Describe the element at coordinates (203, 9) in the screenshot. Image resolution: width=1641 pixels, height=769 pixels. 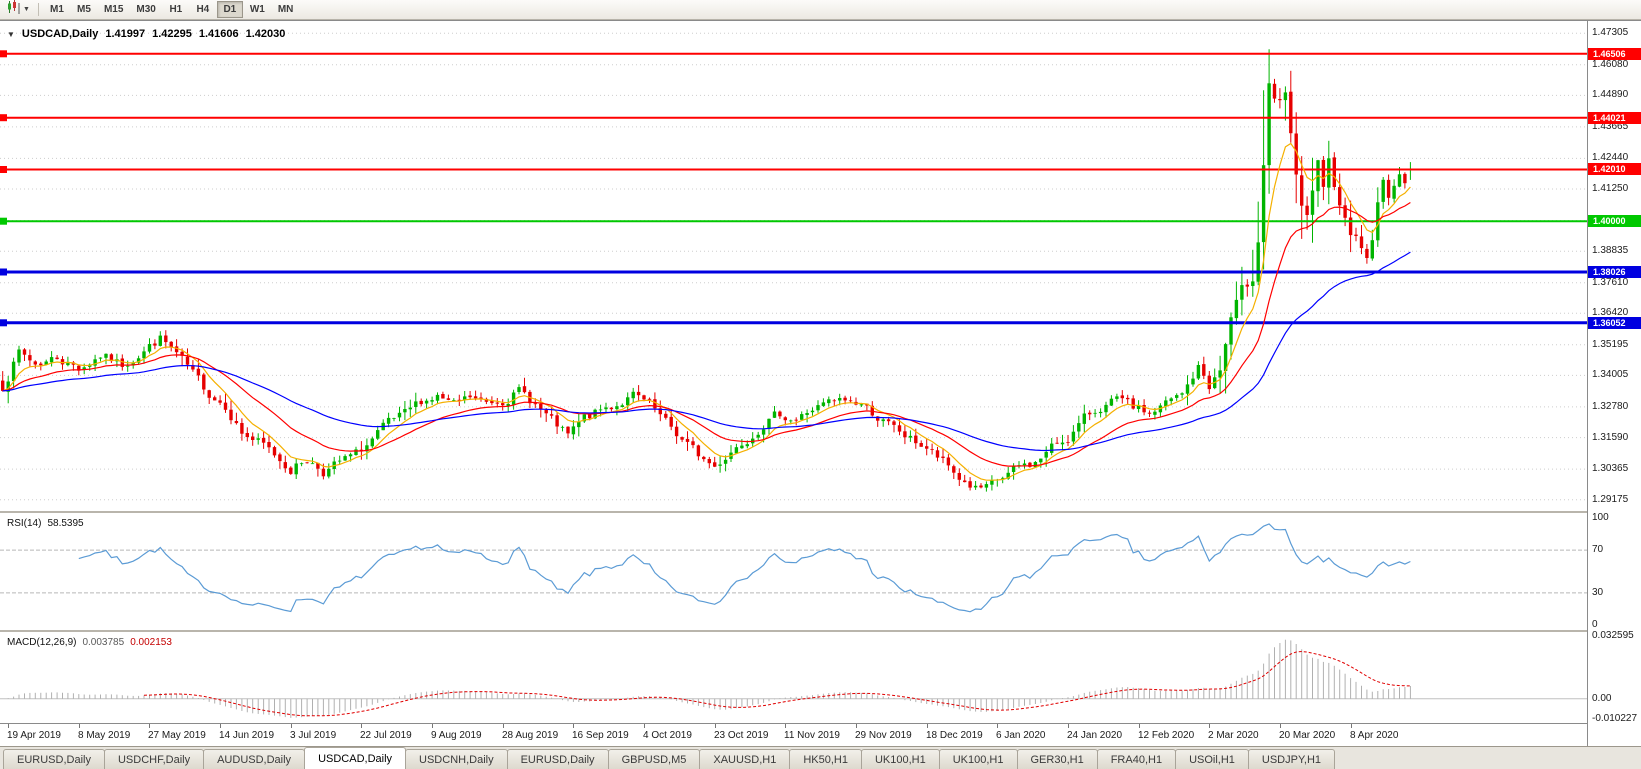
I see `period-button-h4: H4` at that location.